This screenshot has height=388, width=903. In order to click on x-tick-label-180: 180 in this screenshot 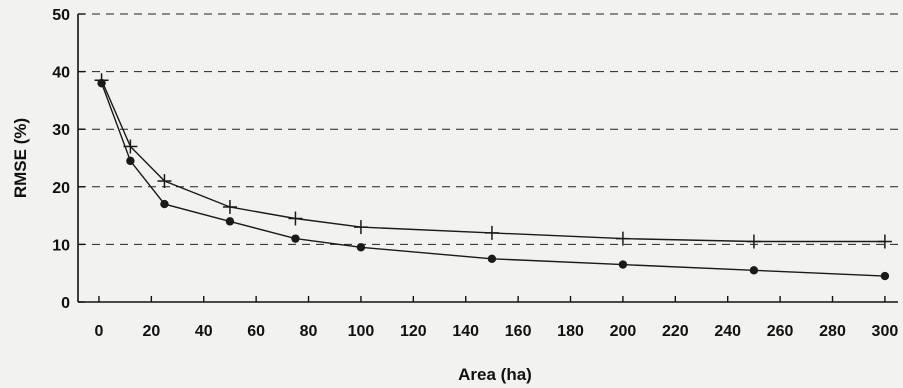, I will do `click(570, 331)`.